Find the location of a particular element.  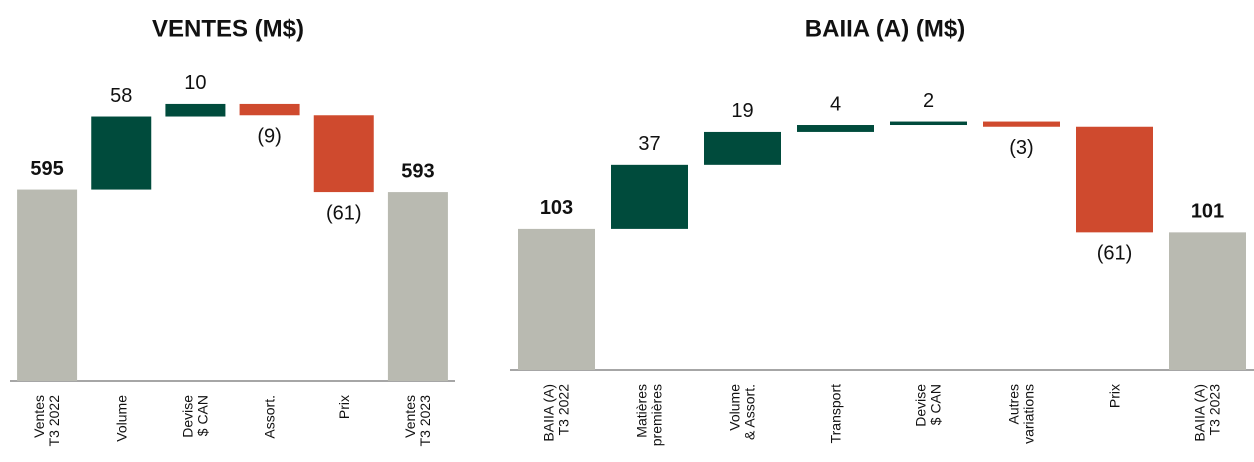

x-tick-label: Autres variations is located at coordinates (1021, 414).